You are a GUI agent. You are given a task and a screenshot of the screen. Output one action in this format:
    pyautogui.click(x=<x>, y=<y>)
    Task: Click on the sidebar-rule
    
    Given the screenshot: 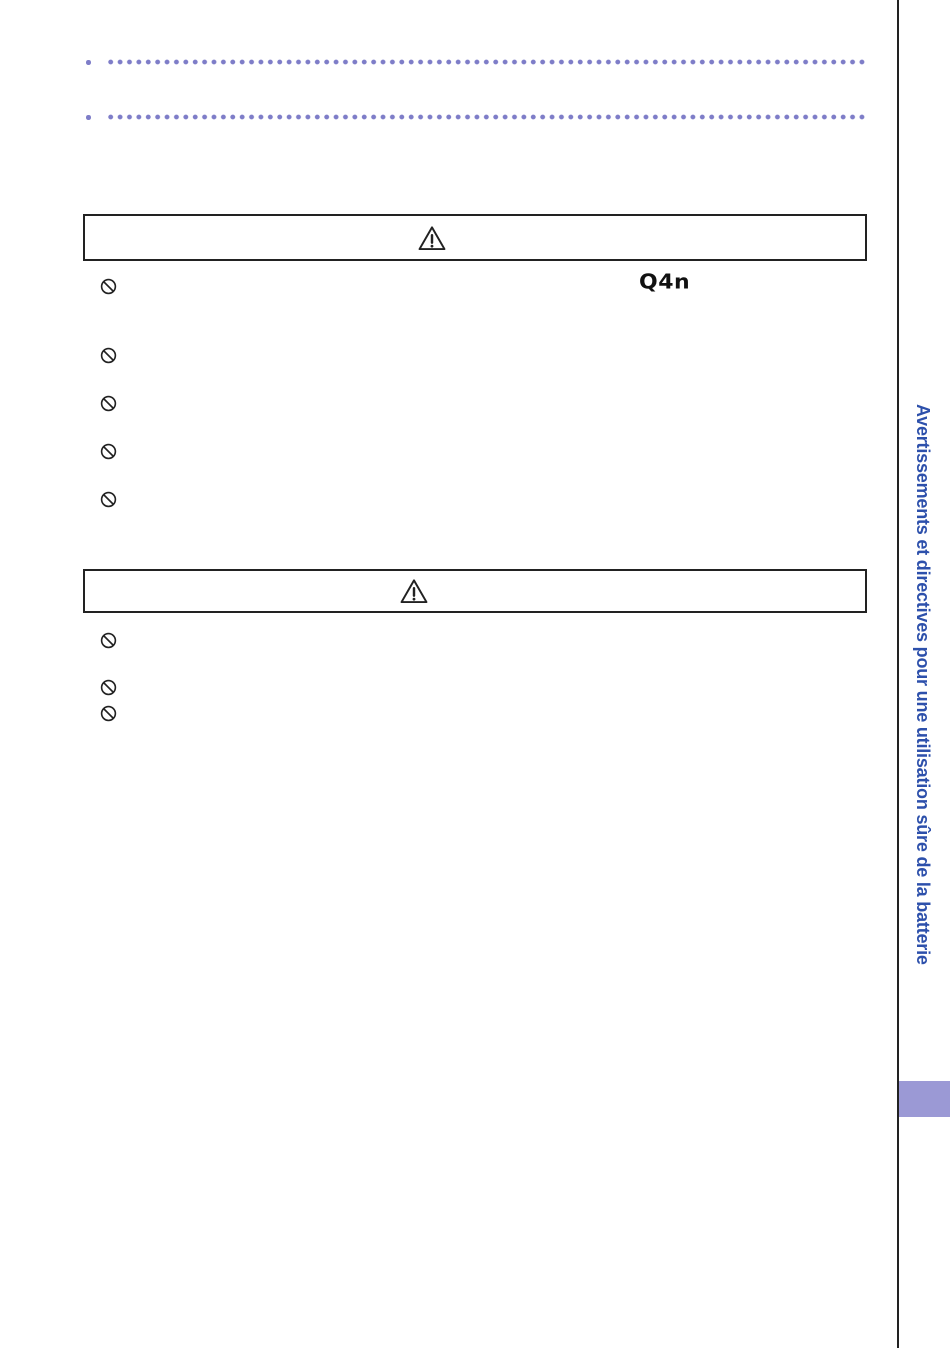 What is the action you would take?
    pyautogui.click(x=898, y=674)
    